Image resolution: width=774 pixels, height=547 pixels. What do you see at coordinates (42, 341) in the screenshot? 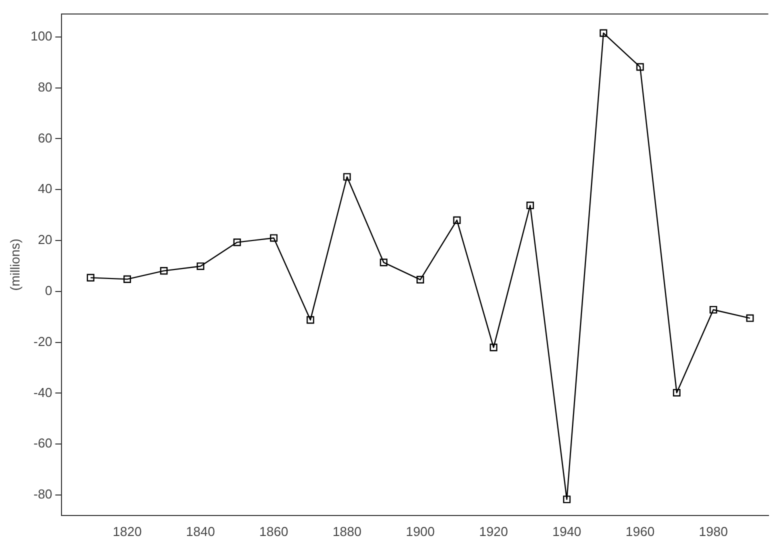
I see `y-tick-label: -20` at bounding box center [42, 341].